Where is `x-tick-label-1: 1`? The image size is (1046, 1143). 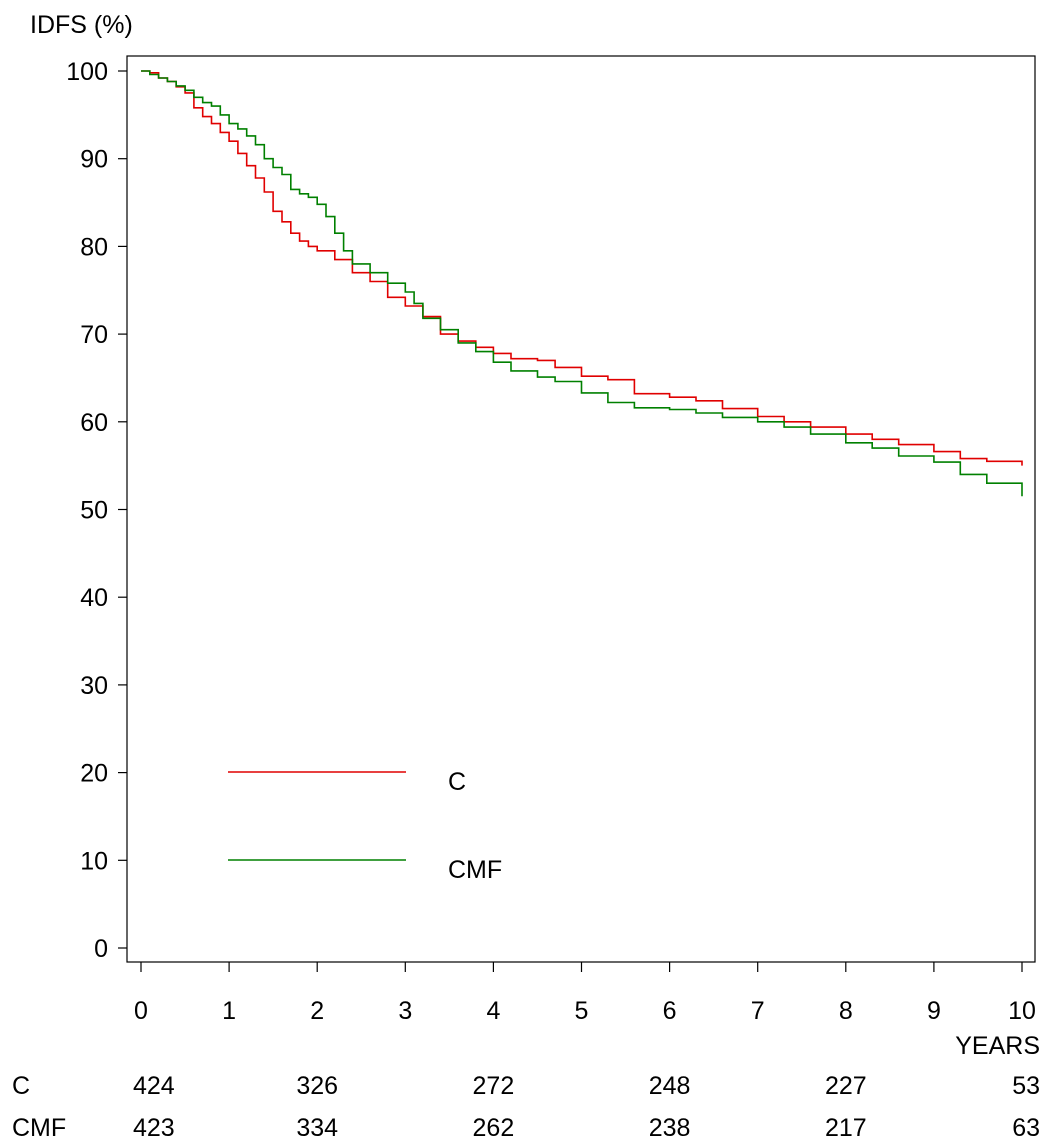 x-tick-label-1: 1 is located at coordinates (229, 1011).